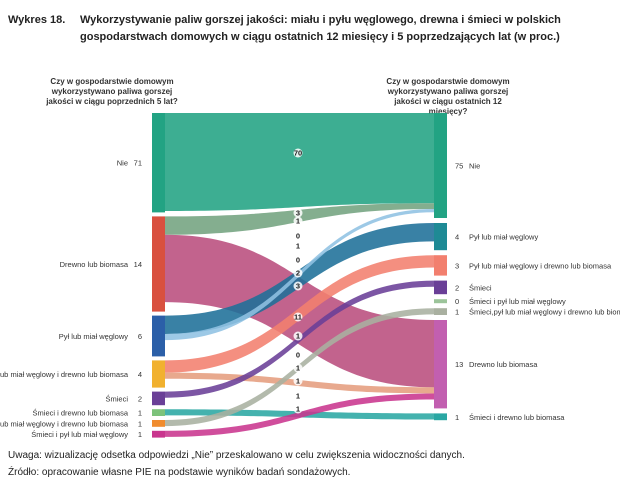  Describe the element at coordinates (158, 398) in the screenshot. I see `left-node-smieci` at that location.